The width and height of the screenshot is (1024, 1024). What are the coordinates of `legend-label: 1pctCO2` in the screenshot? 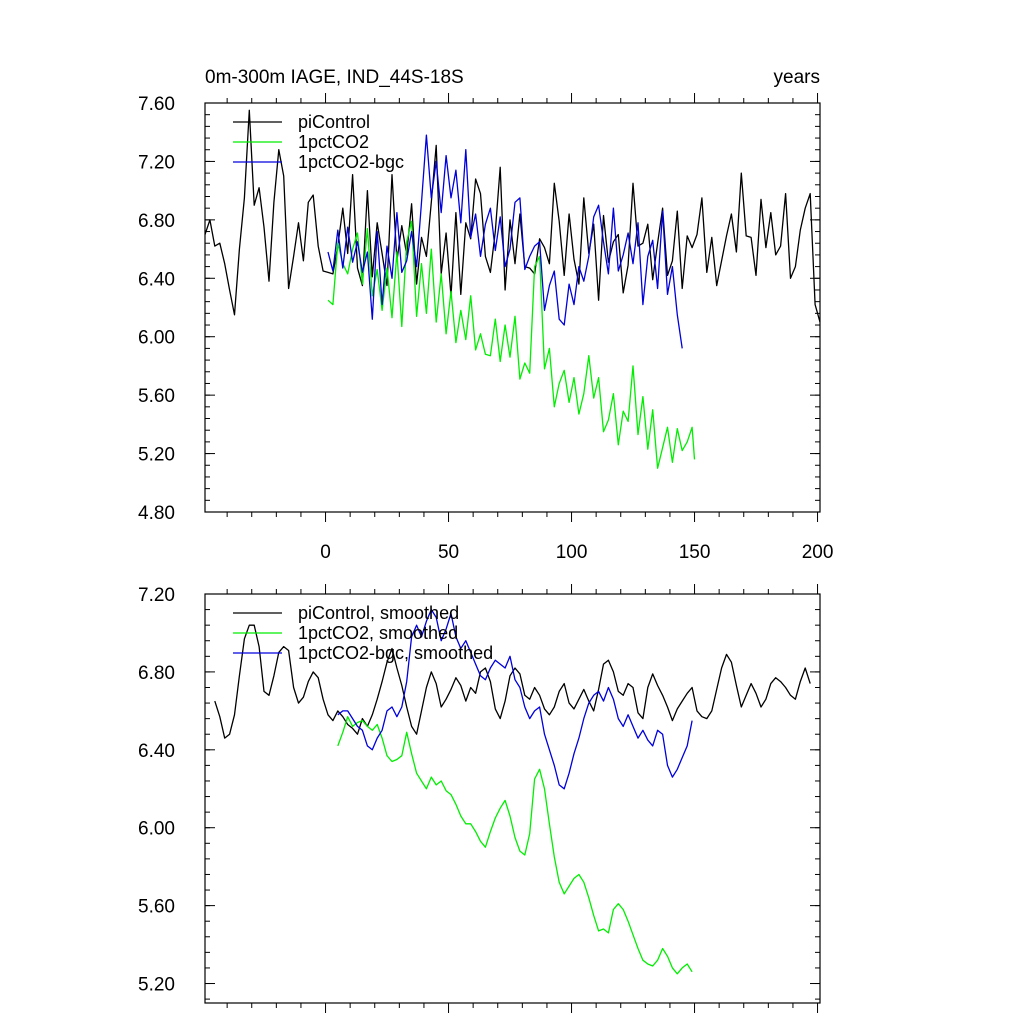 It's located at (333, 142).